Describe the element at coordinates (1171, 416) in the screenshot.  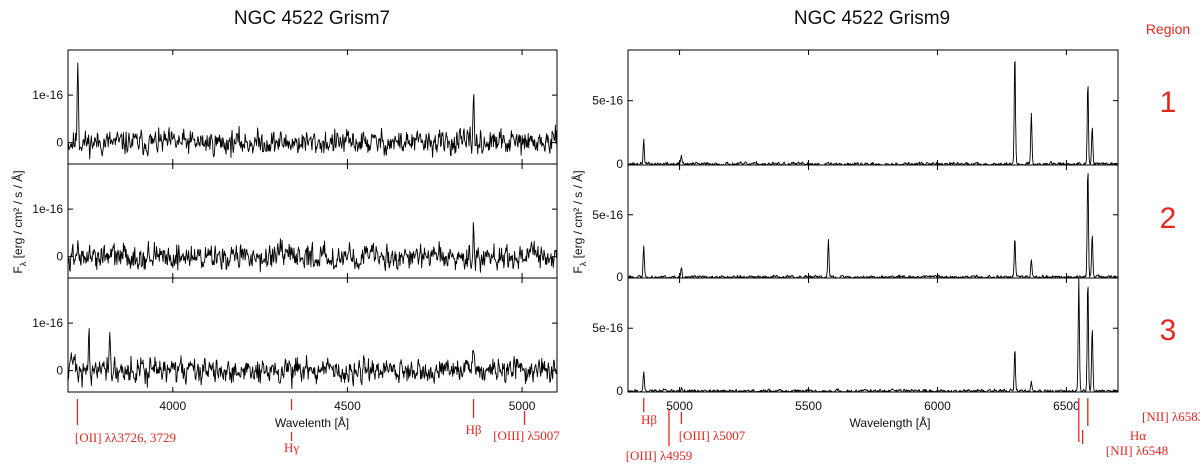
I see `right-line-label: [NII] λ6583` at that location.